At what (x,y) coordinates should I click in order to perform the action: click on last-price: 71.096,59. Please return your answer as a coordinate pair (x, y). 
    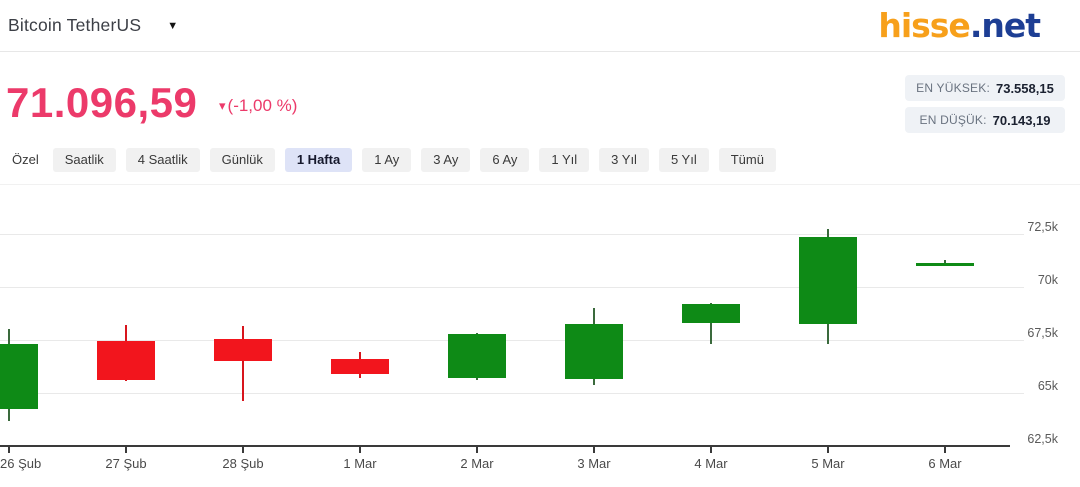
    Looking at the image, I should click on (102, 102).